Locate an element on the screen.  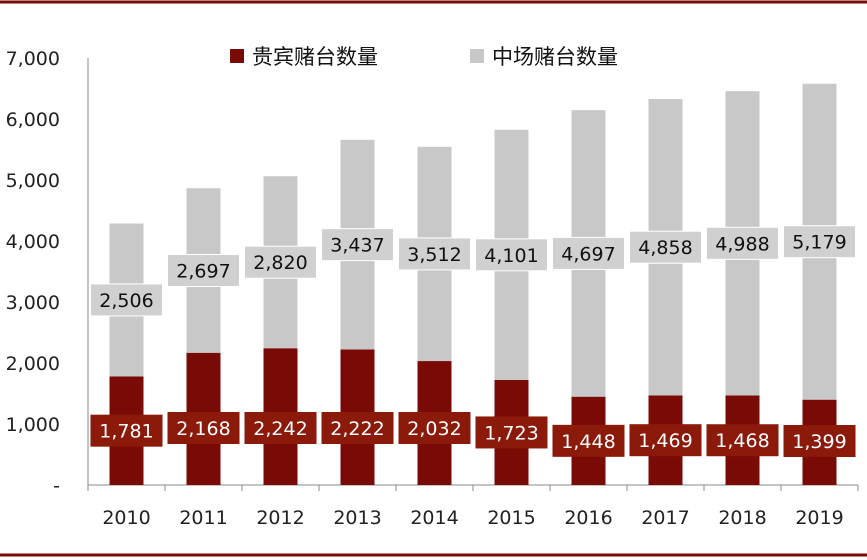
vip-value-label: 1,781 is located at coordinates (126, 432).